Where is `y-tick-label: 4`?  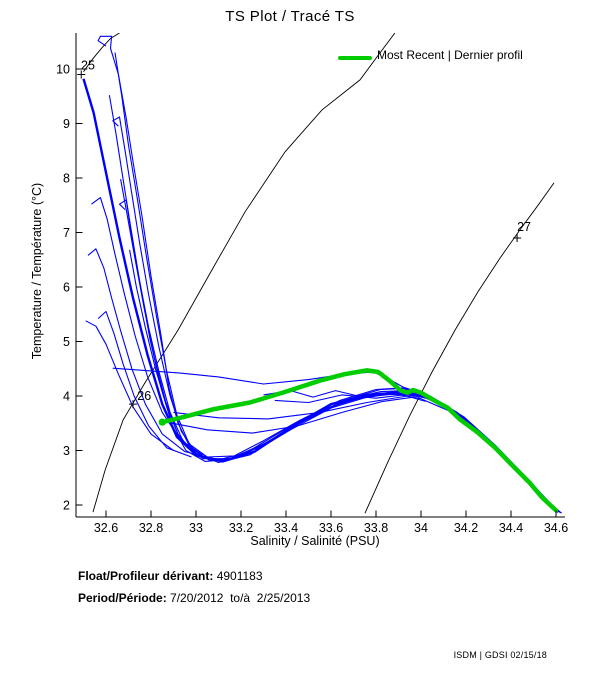
y-tick-label: 4 is located at coordinates (66, 397).